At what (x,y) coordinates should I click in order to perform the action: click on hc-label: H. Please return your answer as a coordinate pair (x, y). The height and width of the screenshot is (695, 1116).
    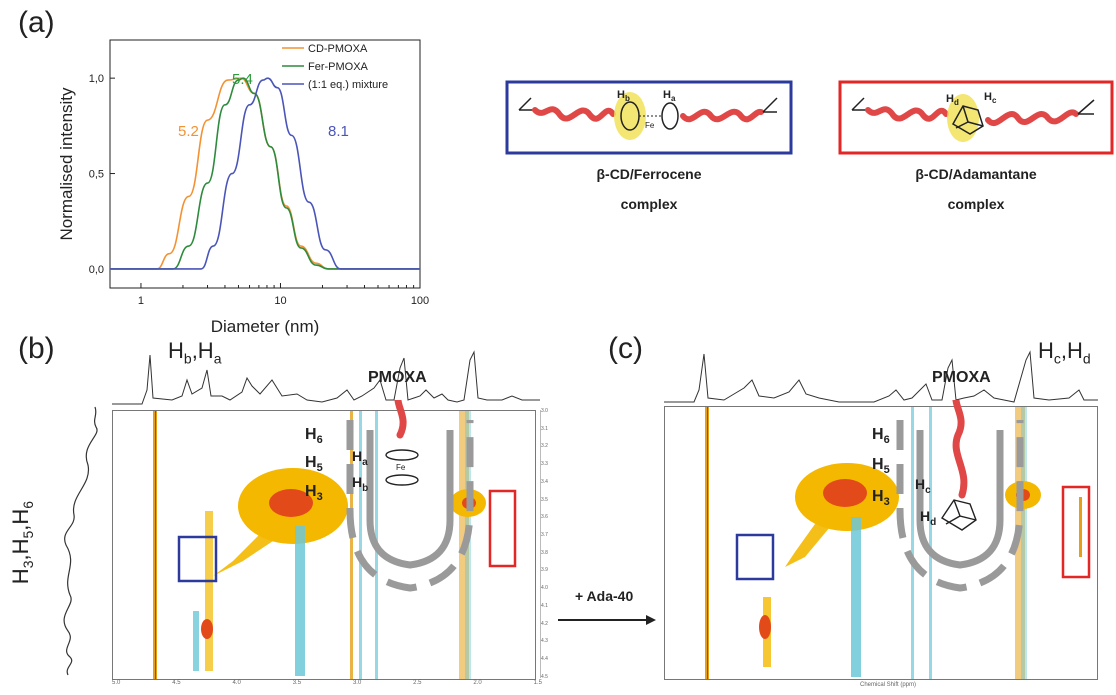
    Looking at the image, I should click on (988, 97).